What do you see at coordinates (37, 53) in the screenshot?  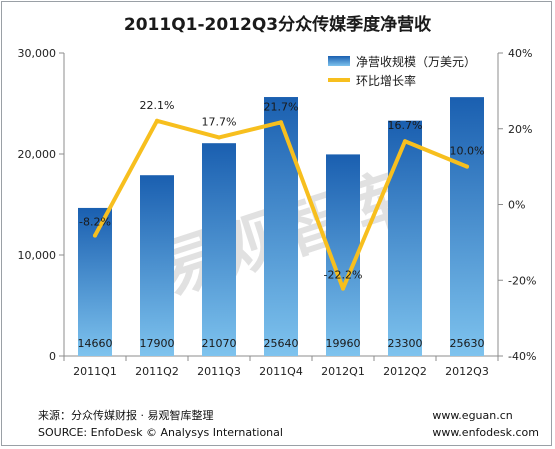 I see `left-tick-label: 30,000` at bounding box center [37, 53].